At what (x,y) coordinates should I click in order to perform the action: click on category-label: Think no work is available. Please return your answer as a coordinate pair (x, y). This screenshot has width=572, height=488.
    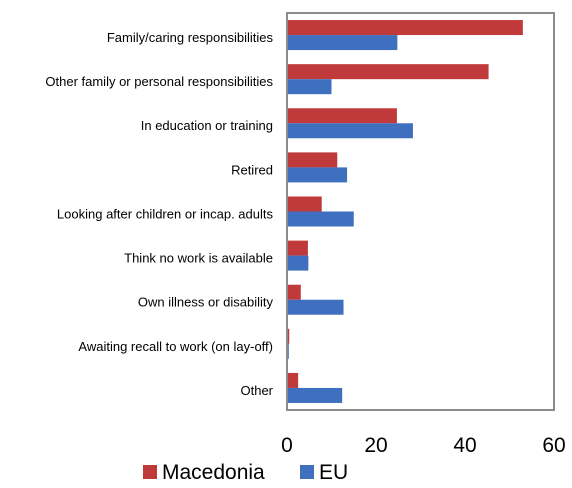
    Looking at the image, I should click on (198, 258).